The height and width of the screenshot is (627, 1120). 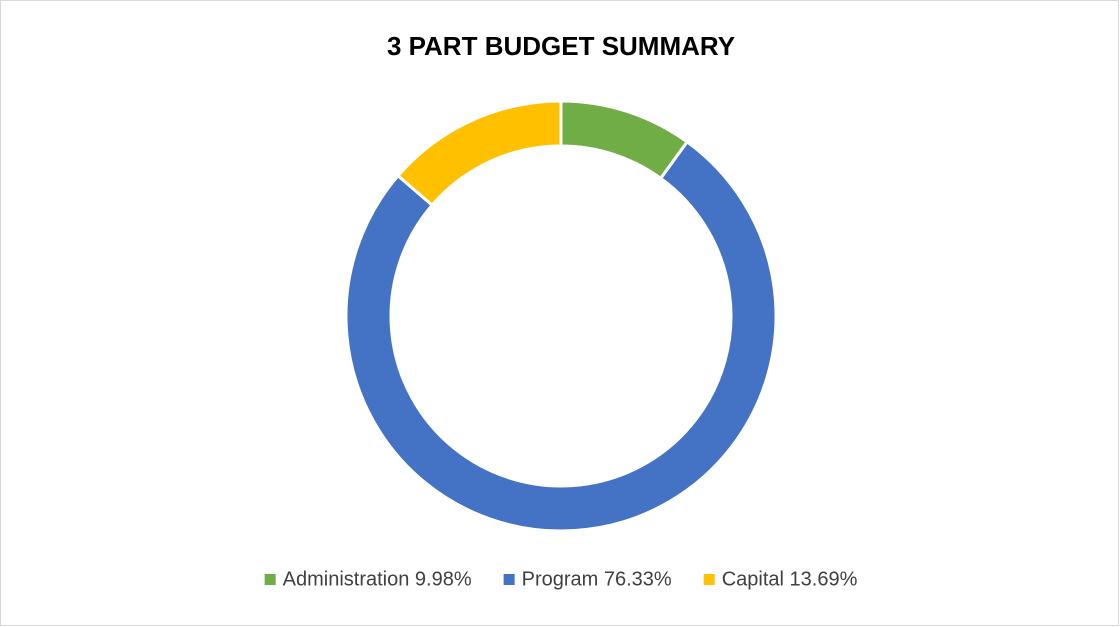 I want to click on donut-slice, so click(x=479, y=153).